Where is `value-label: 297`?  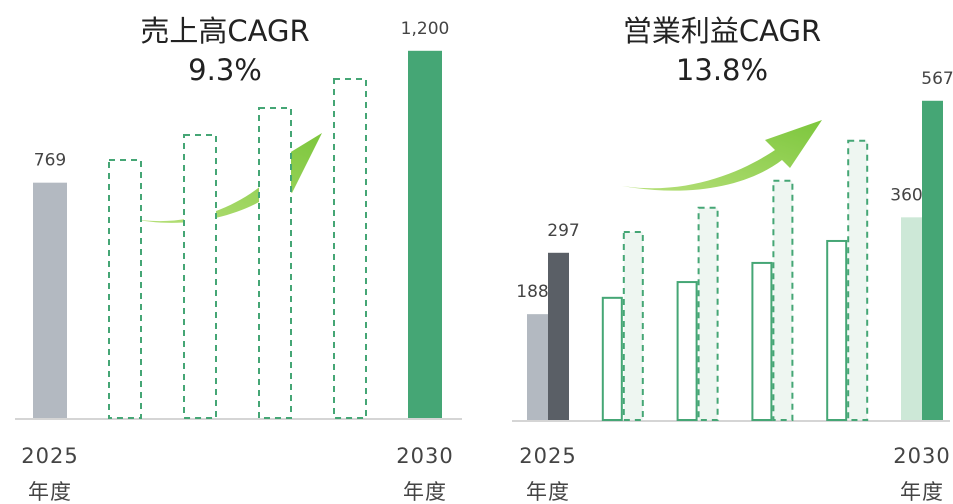 value-label: 297 is located at coordinates (563, 231).